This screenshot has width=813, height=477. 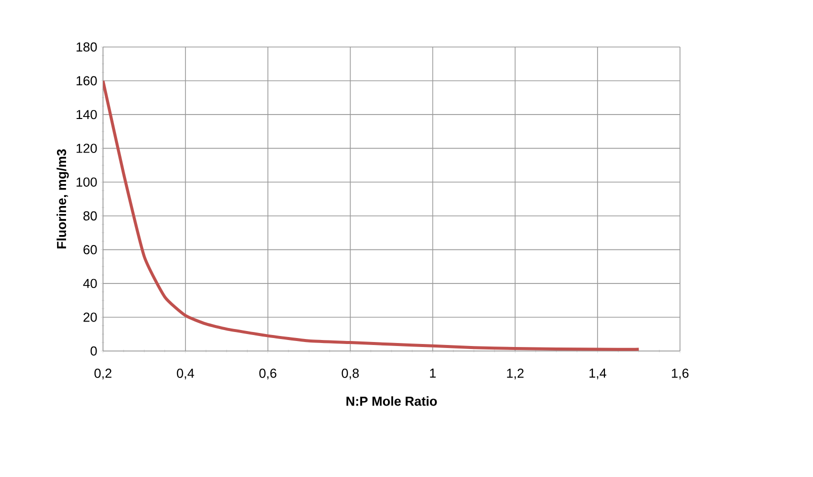 What do you see at coordinates (62, 198) in the screenshot?
I see `y-axis-title: Fluorine, mg/m3` at bounding box center [62, 198].